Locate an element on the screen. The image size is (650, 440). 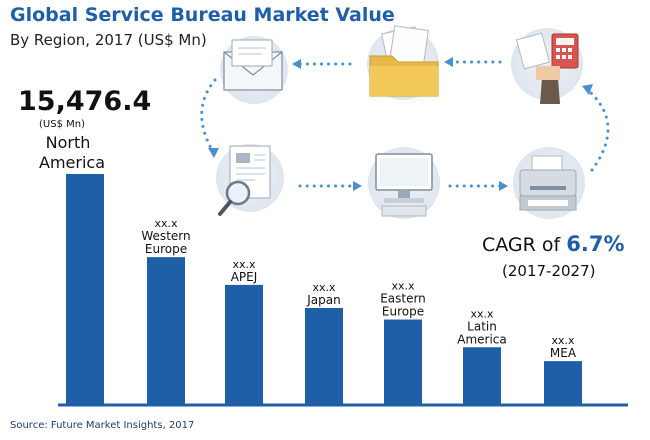
envelope-icon is located at coordinates (253, 65).